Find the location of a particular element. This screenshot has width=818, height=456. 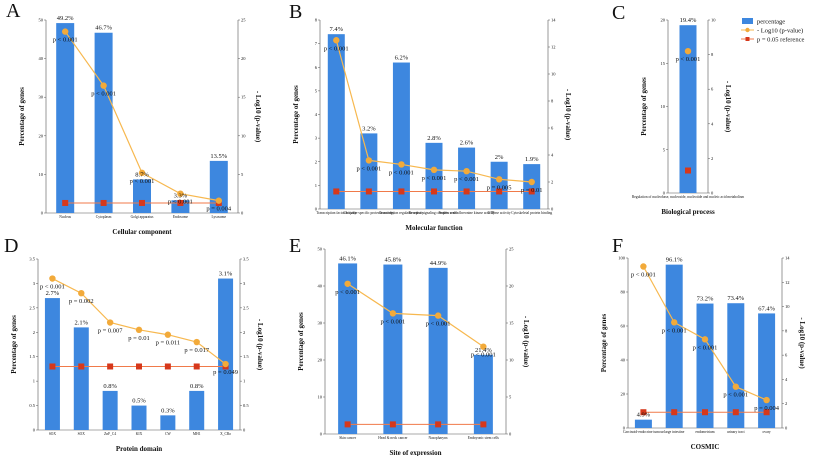

legend-label: p = 0.05 reference is located at coordinates (780, 40).